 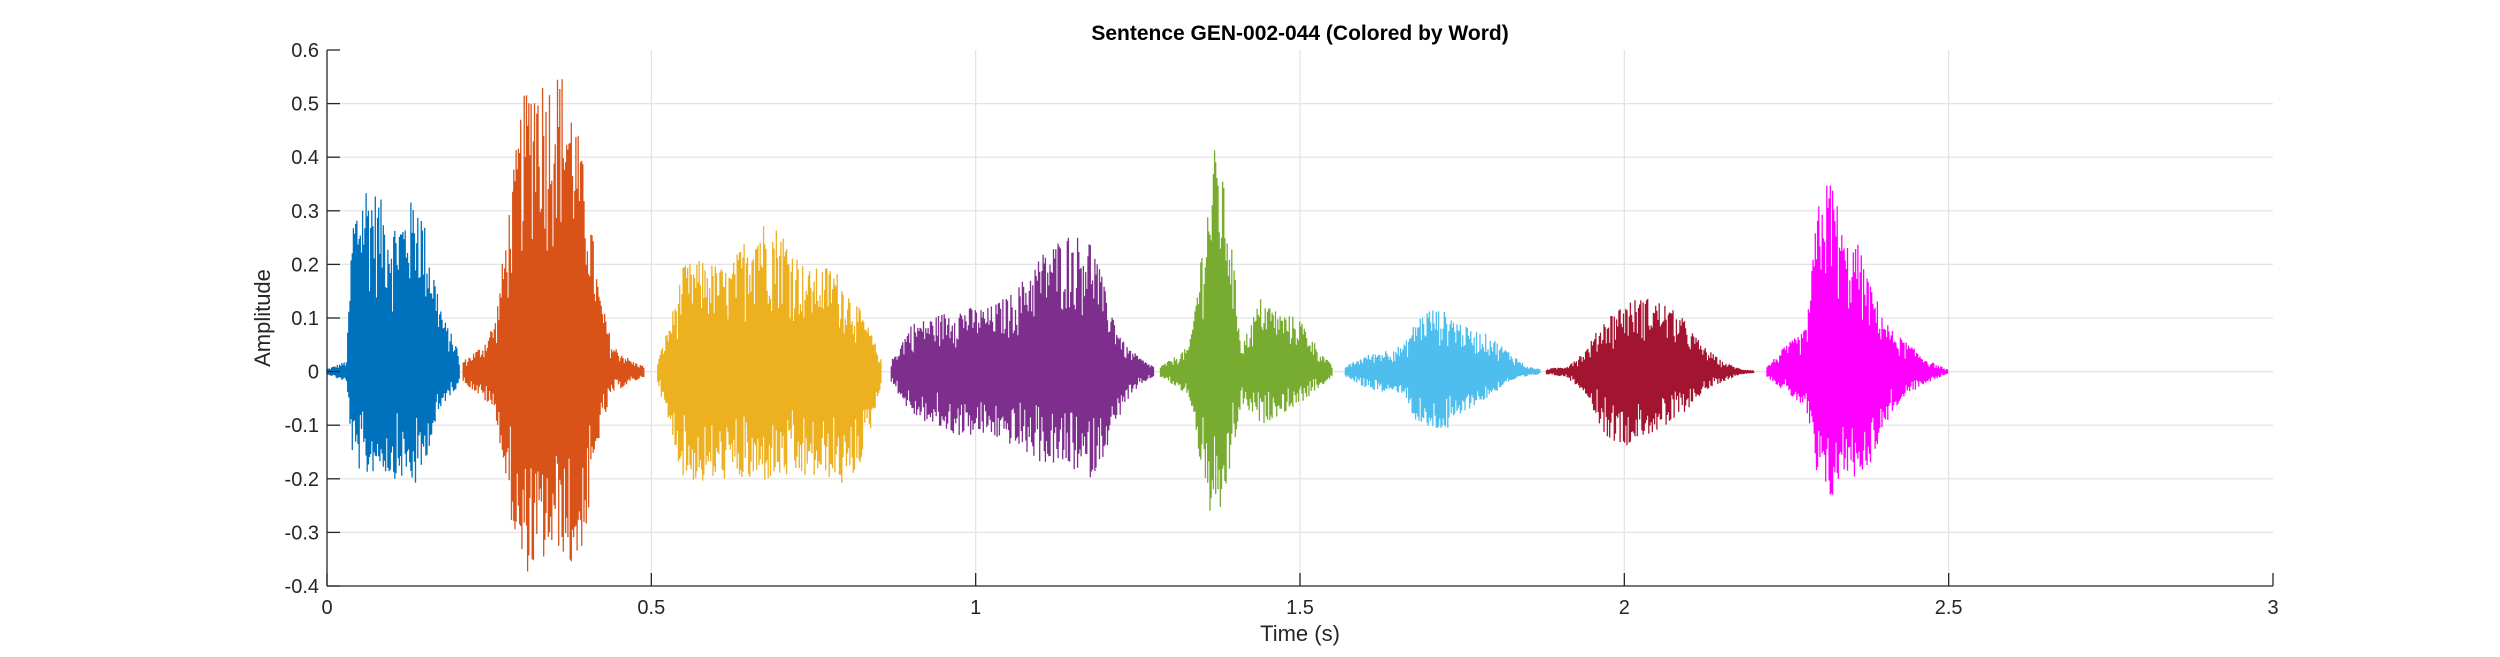 What do you see at coordinates (1624, 608) in the screenshot?
I see `x-tick-label: 2` at bounding box center [1624, 608].